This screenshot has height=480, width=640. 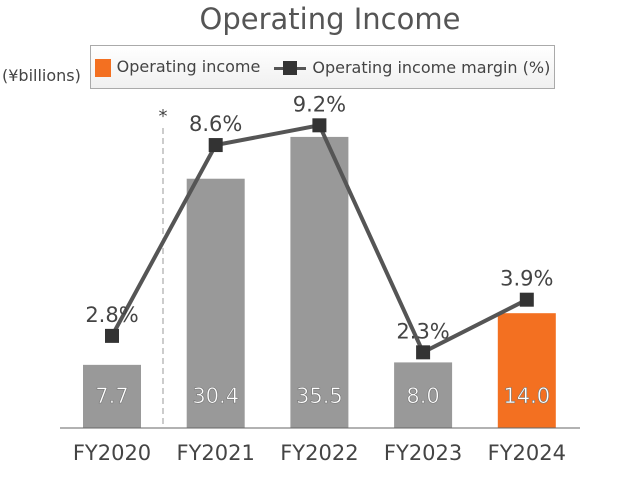 I want to click on unit-label: (¥billions), so click(x=41, y=75).